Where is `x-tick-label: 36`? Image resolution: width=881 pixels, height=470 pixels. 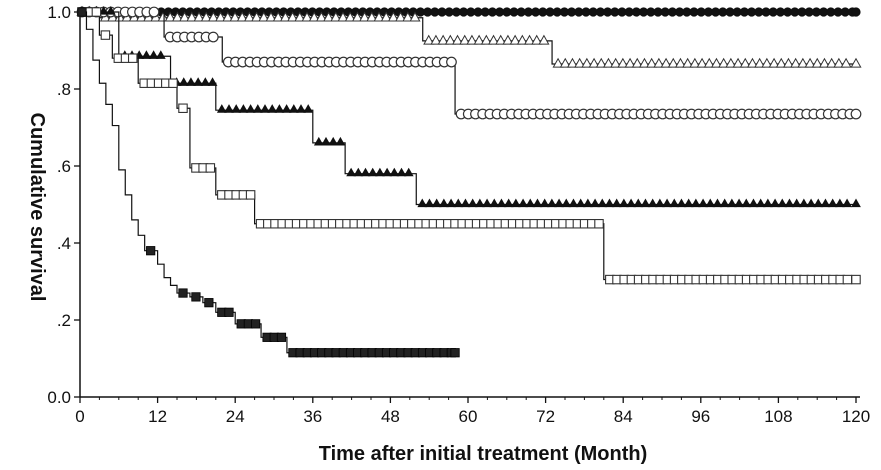 x-tick-label: 36 is located at coordinates (312, 416).